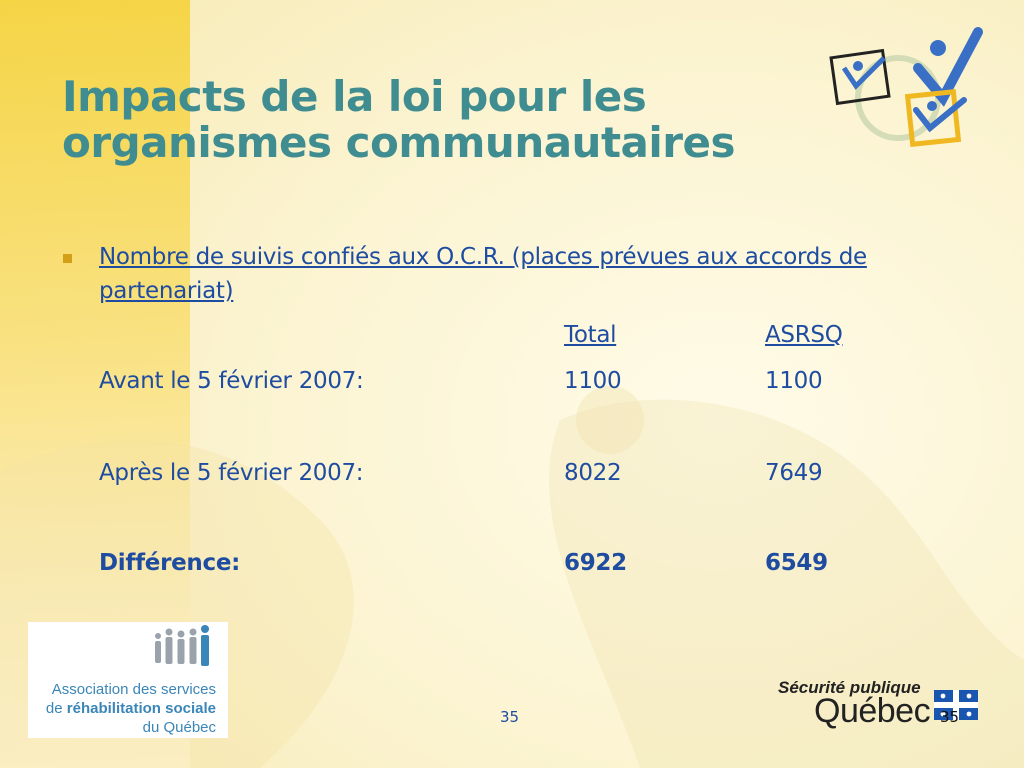 This screenshot has width=1024, height=768. What do you see at coordinates (593, 473) in the screenshot?
I see `row-total-after: 8022` at bounding box center [593, 473].